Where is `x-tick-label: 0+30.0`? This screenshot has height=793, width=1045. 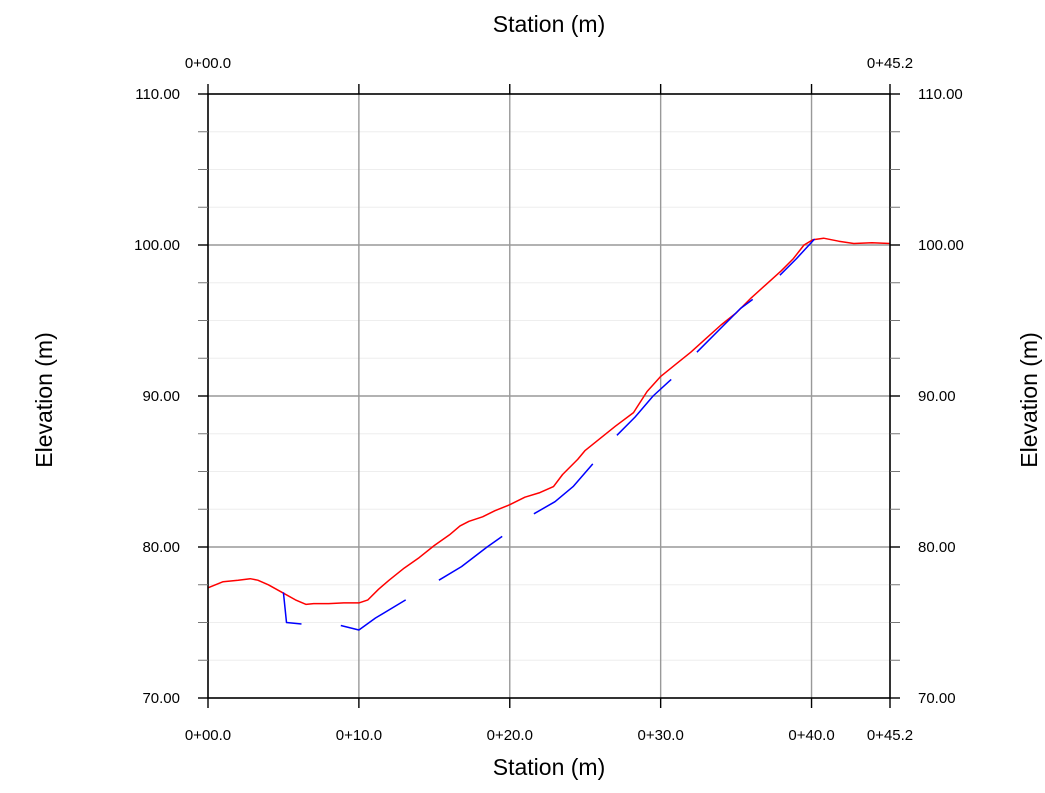
x-tick-label: 0+30.0 is located at coordinates (661, 735).